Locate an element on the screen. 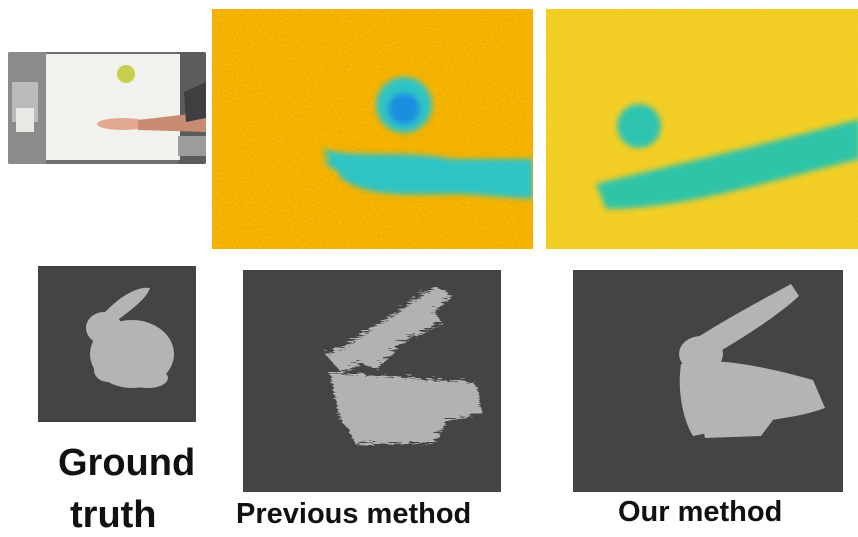  render-our-method is located at coordinates (708, 381).